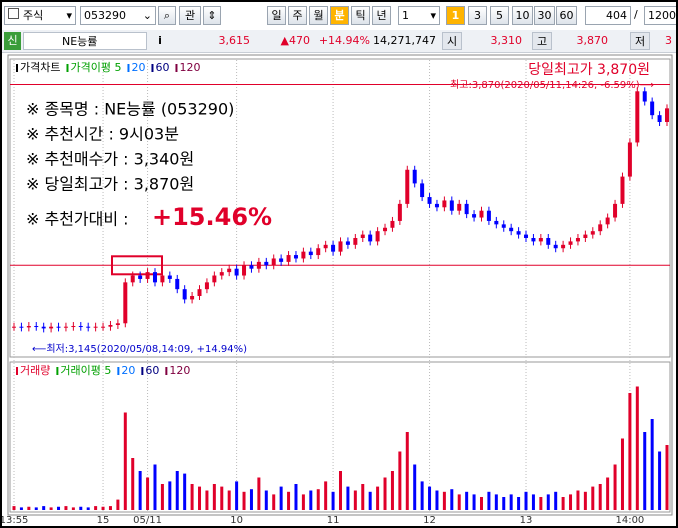 The width and height of the screenshot is (678, 528). Describe the element at coordinates (668, 40) in the screenshot. I see `low: 3` at that location.